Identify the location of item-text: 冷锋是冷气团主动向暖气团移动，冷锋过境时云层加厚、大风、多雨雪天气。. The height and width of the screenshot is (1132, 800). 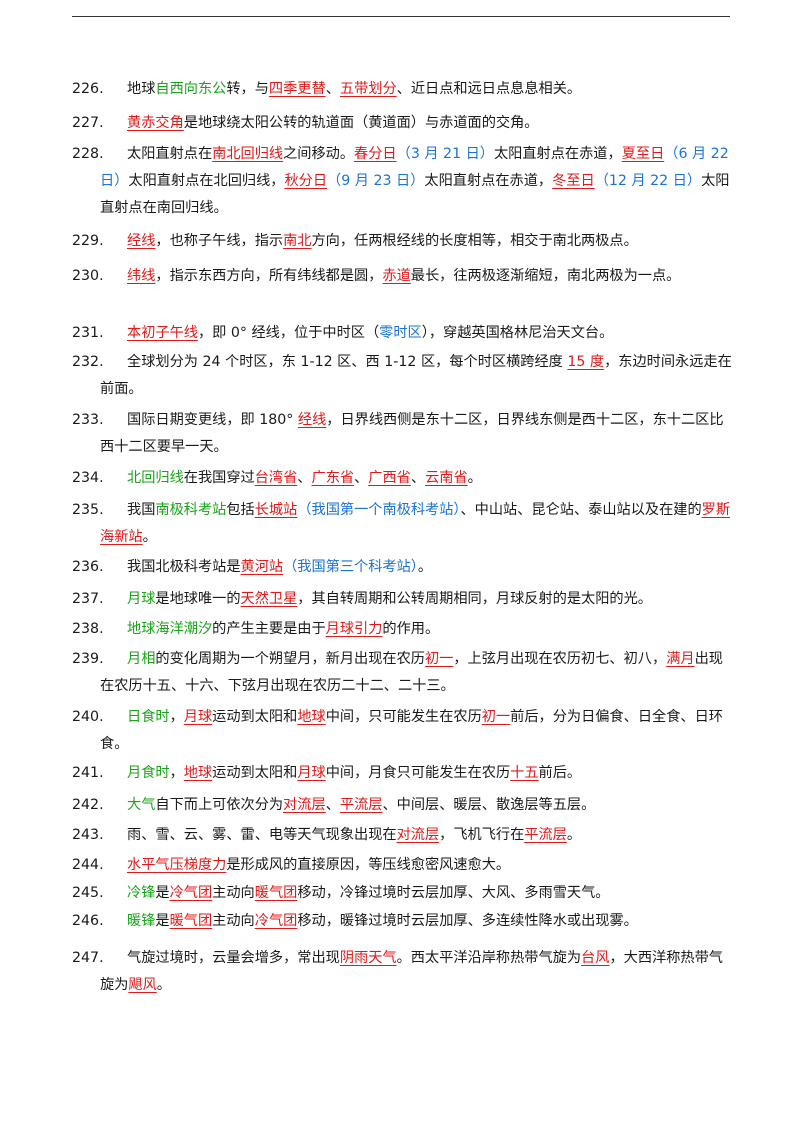
(416, 893).